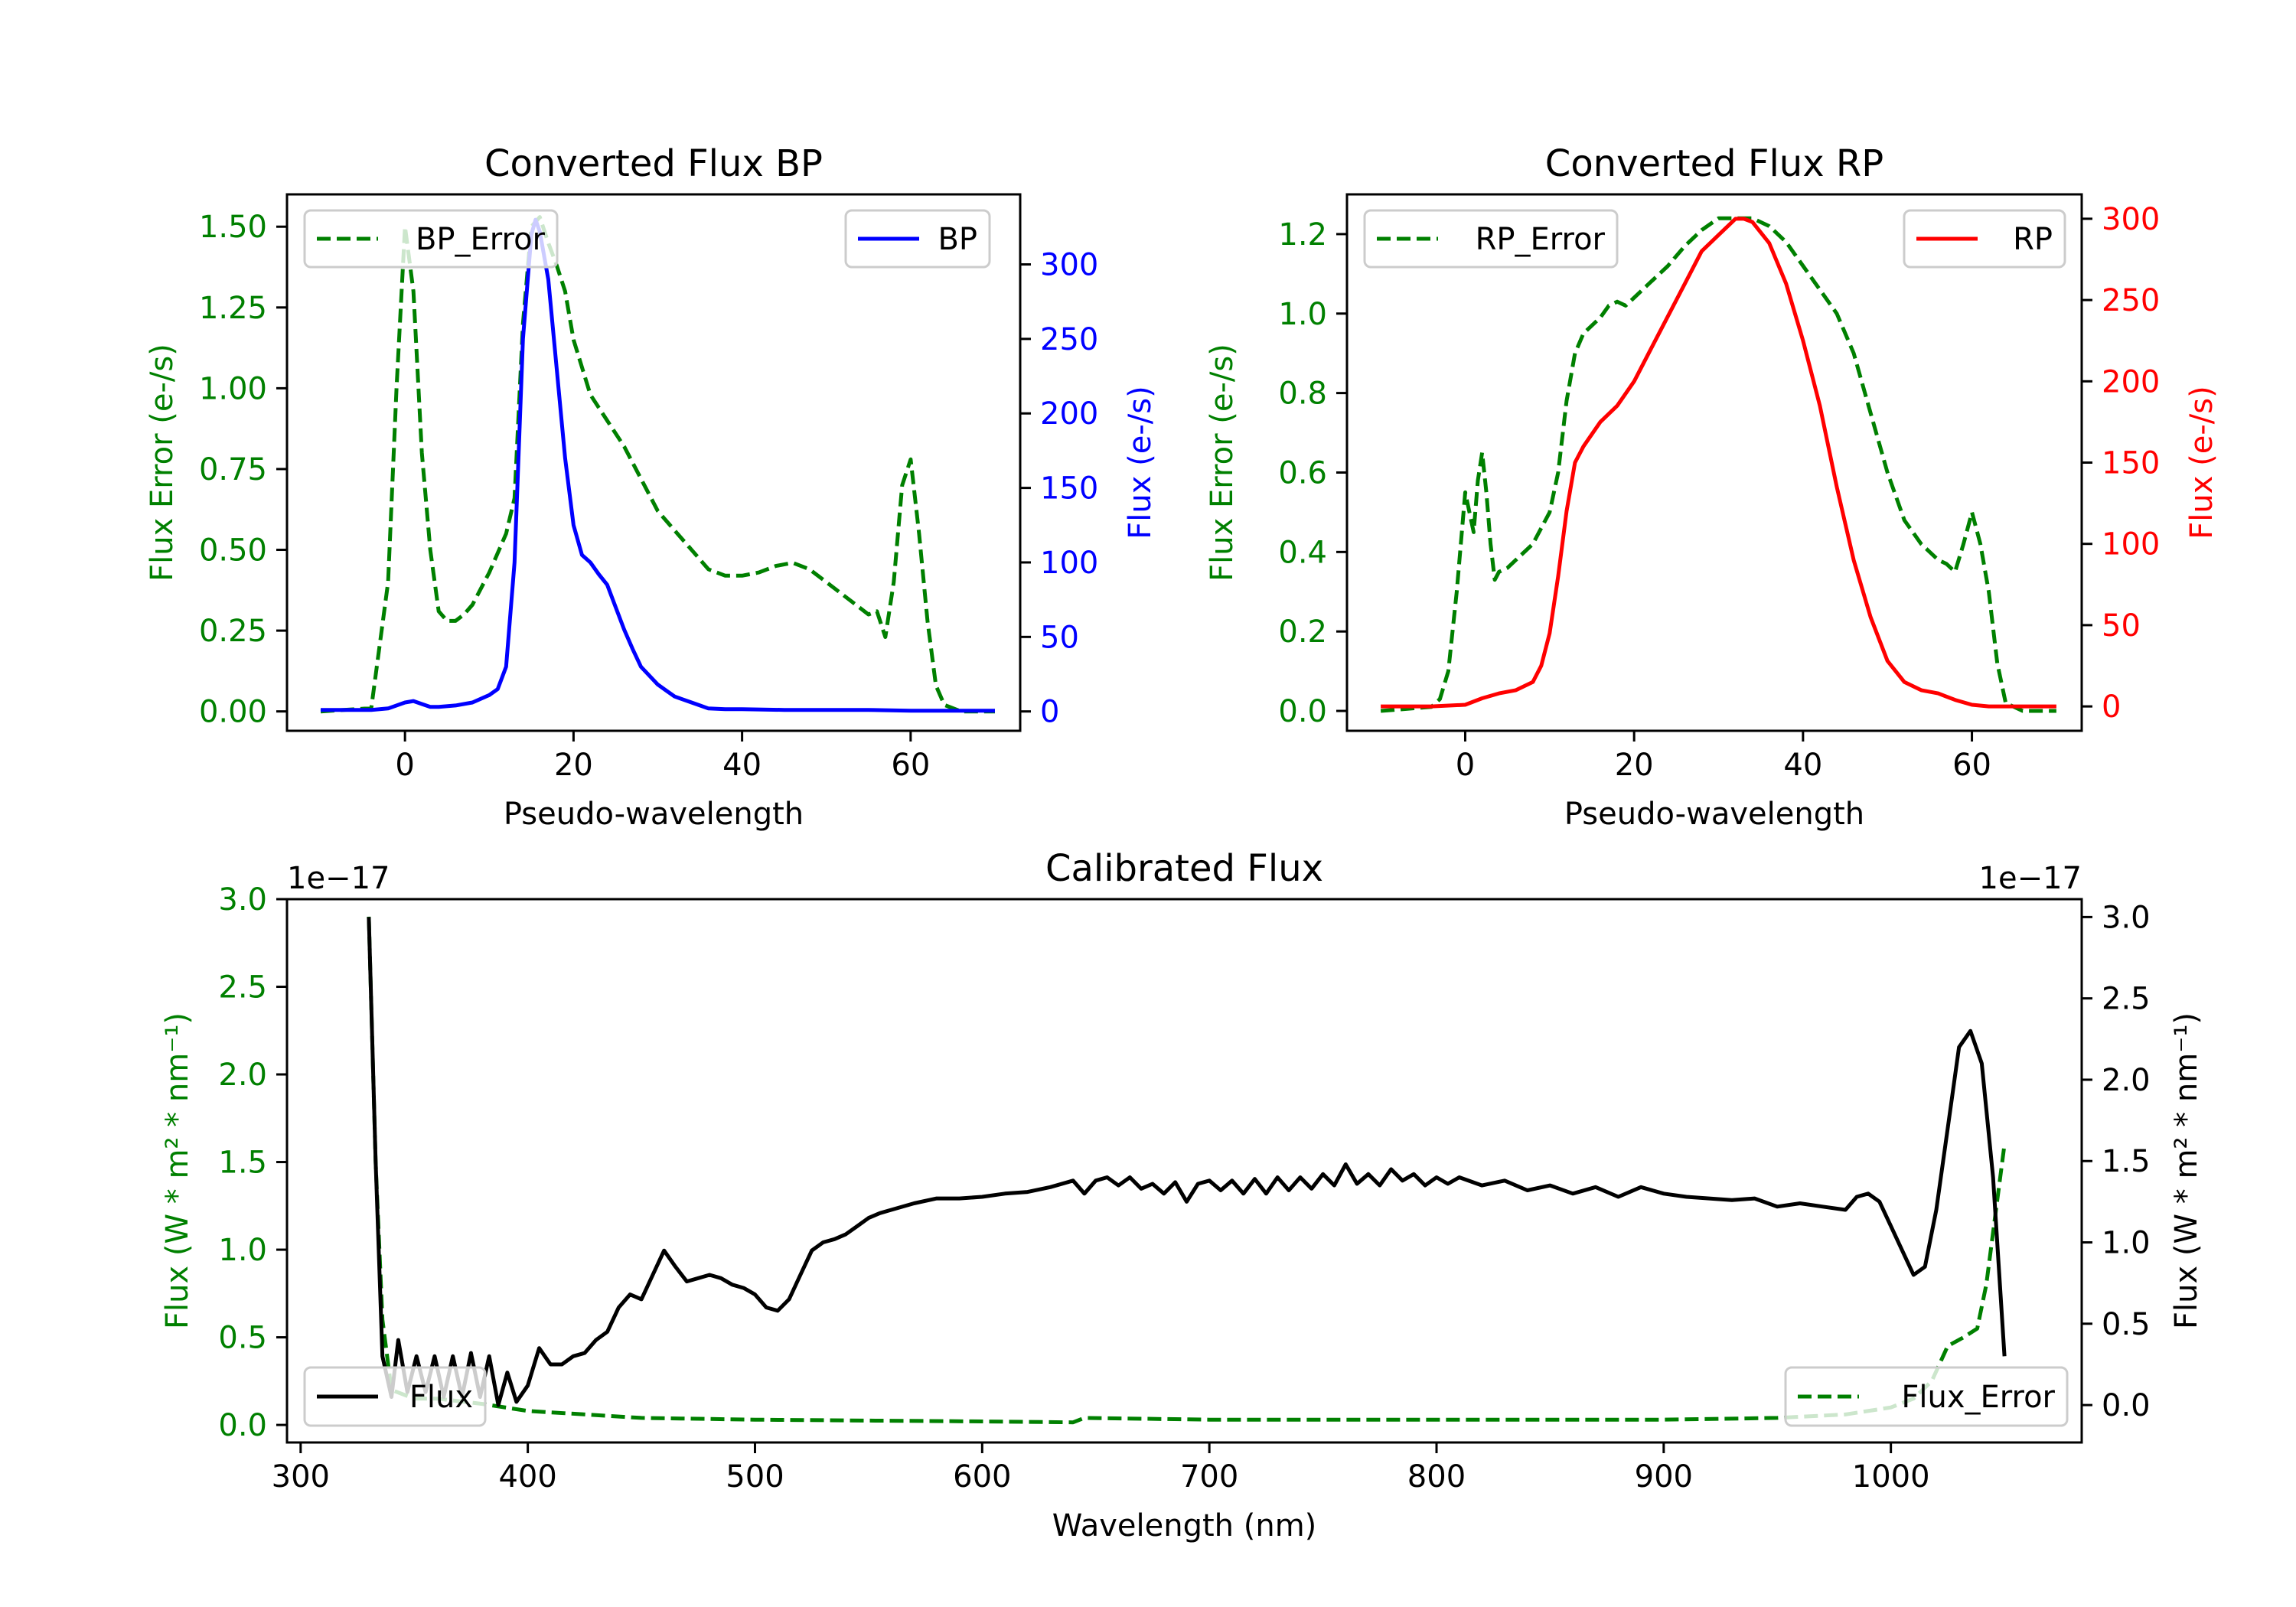 Image resolution: width=2296 pixels, height=1607 pixels. Describe the element at coordinates (2126, 917) in the screenshot. I see `y-right-tick-label: 3.0` at that location.